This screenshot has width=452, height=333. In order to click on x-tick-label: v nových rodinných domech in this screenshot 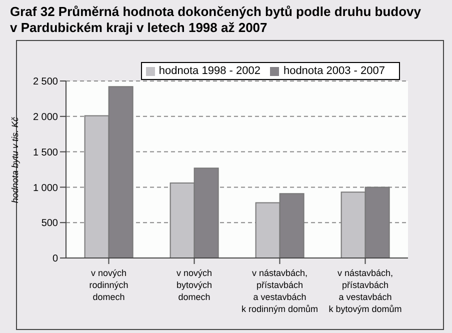, I will do `click(108, 285)`.